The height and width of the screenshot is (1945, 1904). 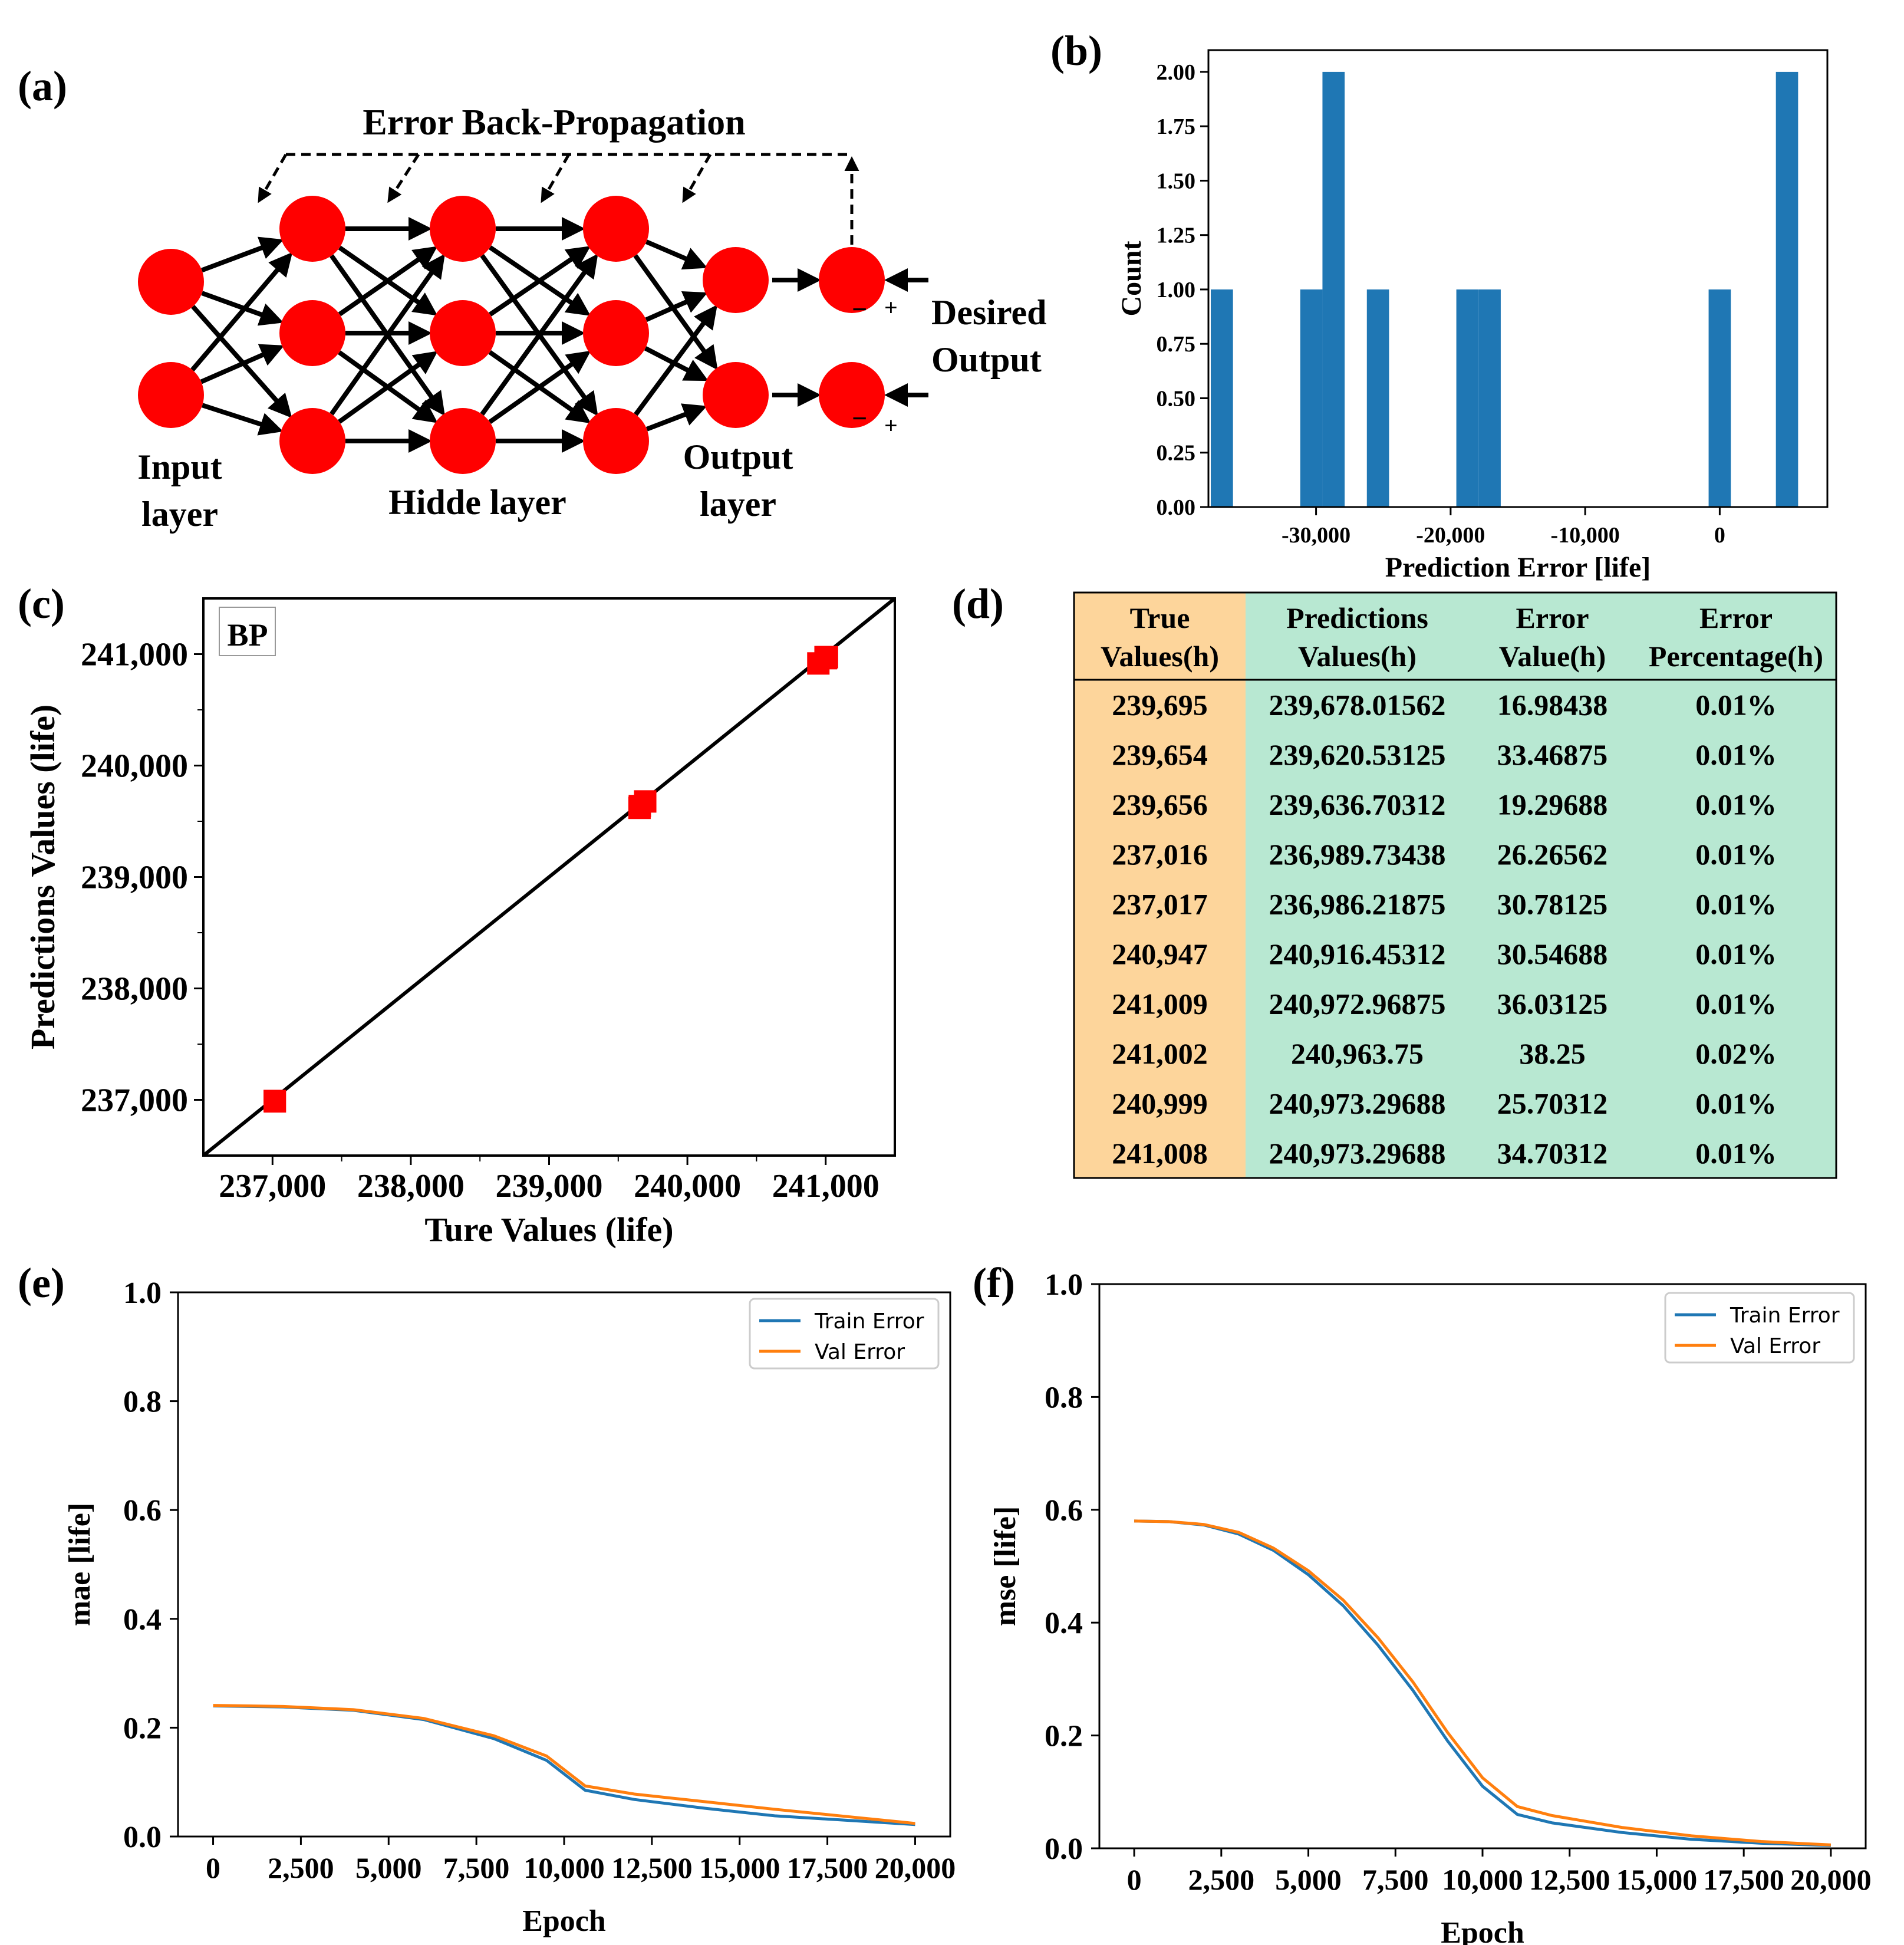 What do you see at coordinates (1357, 705) in the screenshot?
I see `table-cell-r0-c1: 239,678.01562` at bounding box center [1357, 705].